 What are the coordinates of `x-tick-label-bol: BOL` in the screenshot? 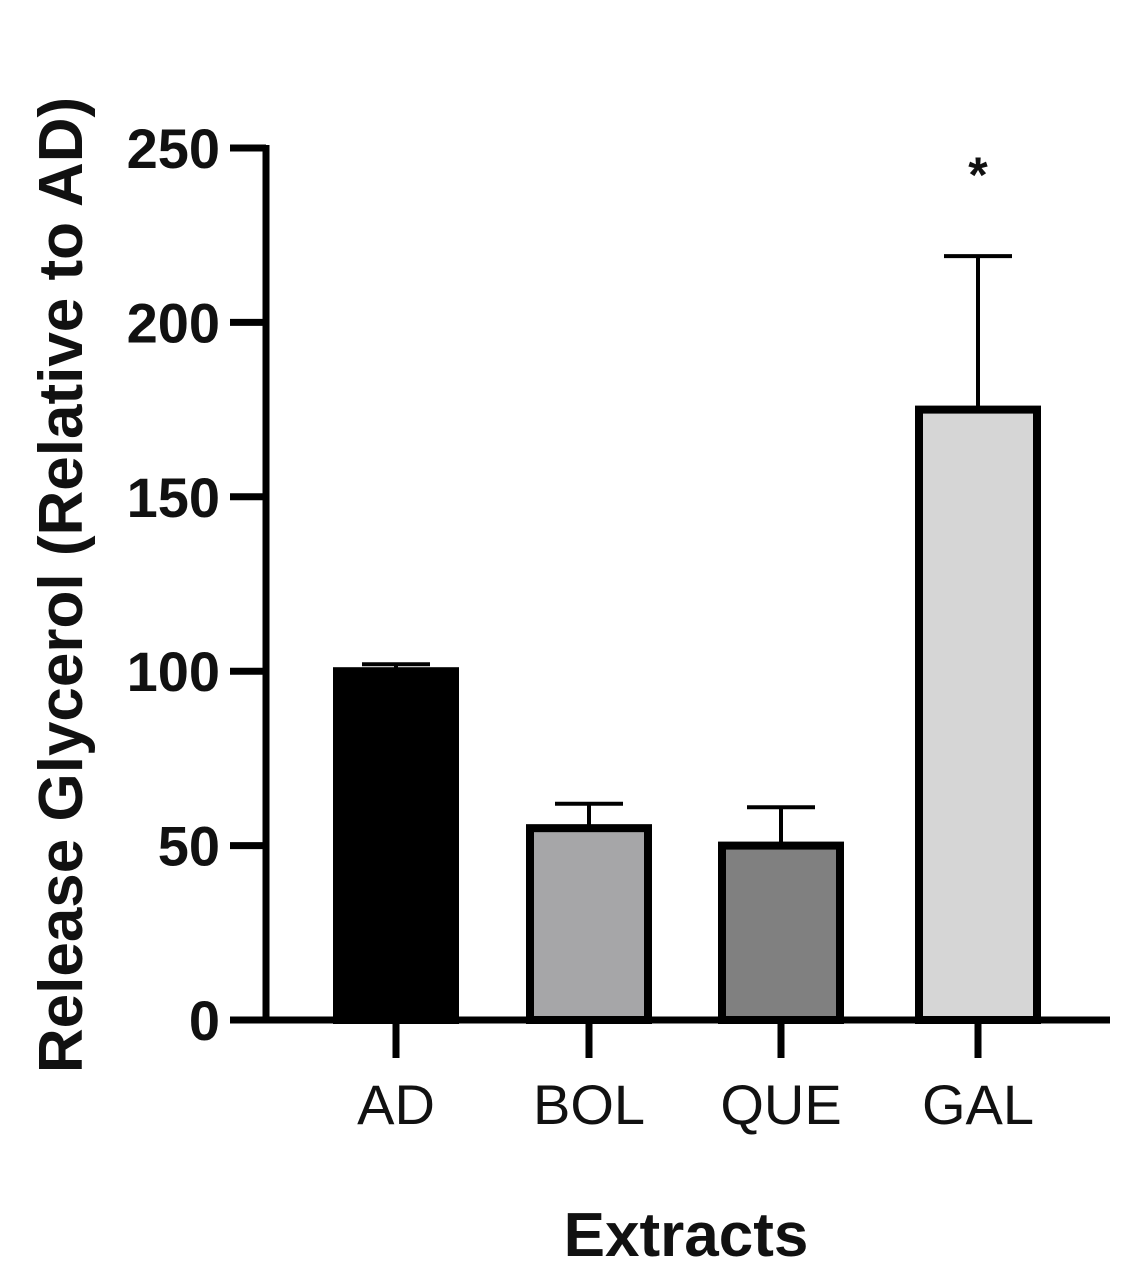 It's located at (589, 1104).